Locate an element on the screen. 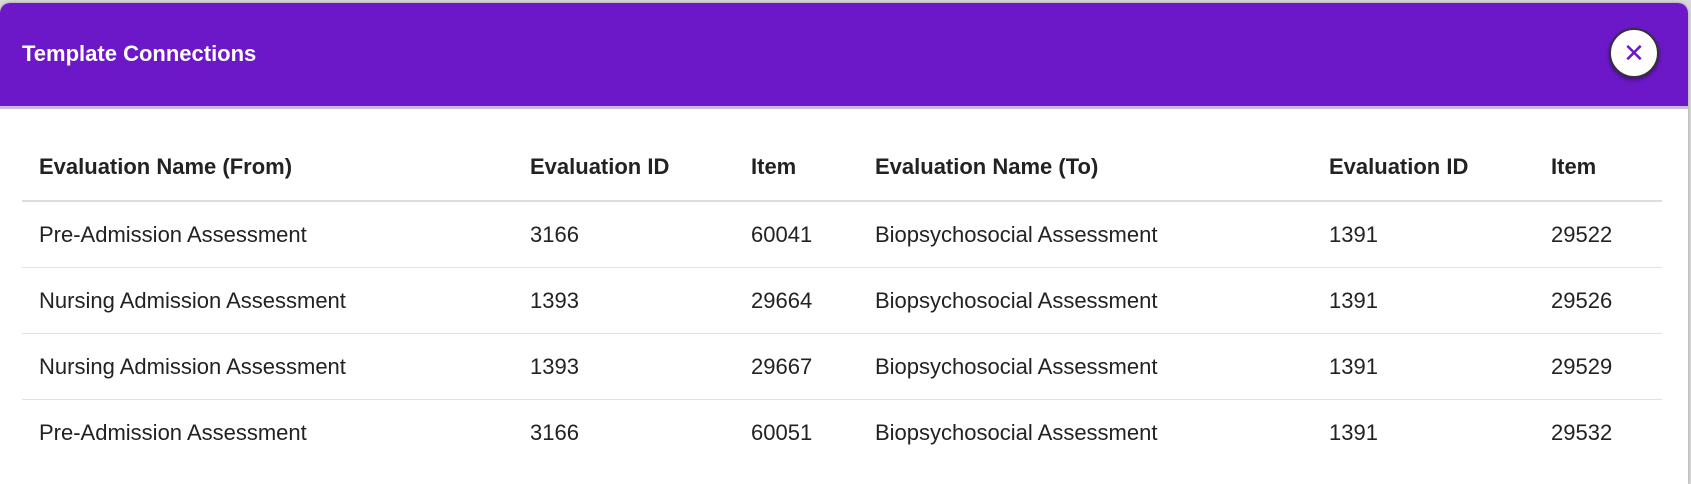  close-icon: ✕ is located at coordinates (1634, 52).